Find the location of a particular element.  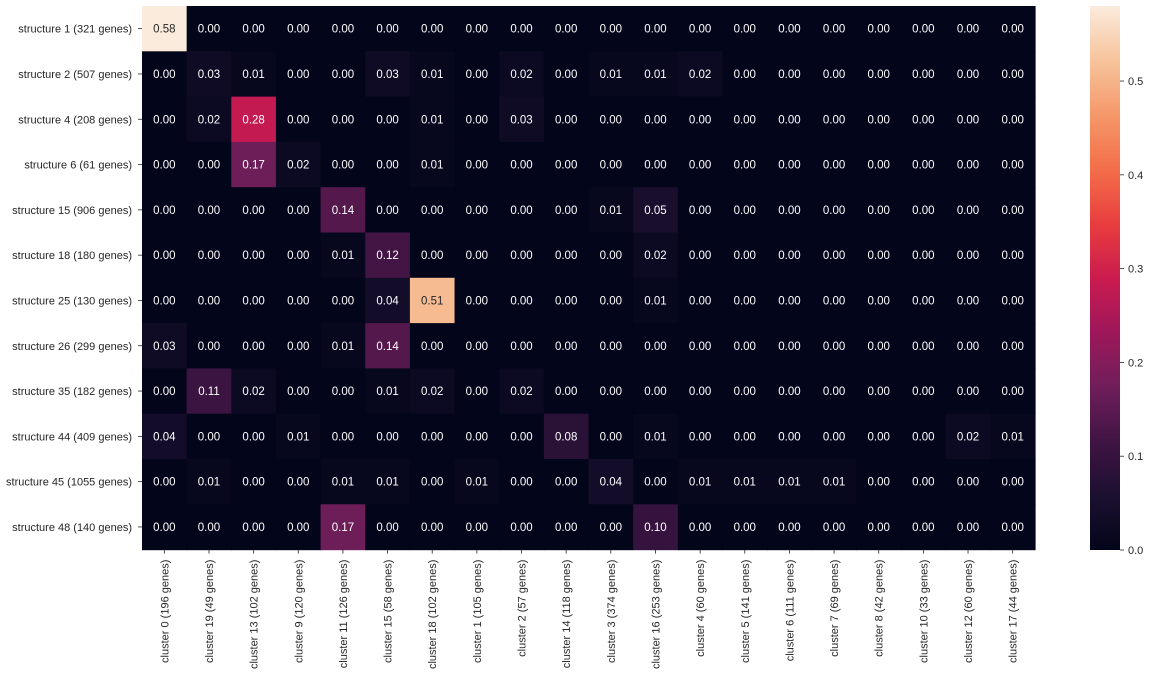

cell-value-label: 0.17 is located at coordinates (253, 166).